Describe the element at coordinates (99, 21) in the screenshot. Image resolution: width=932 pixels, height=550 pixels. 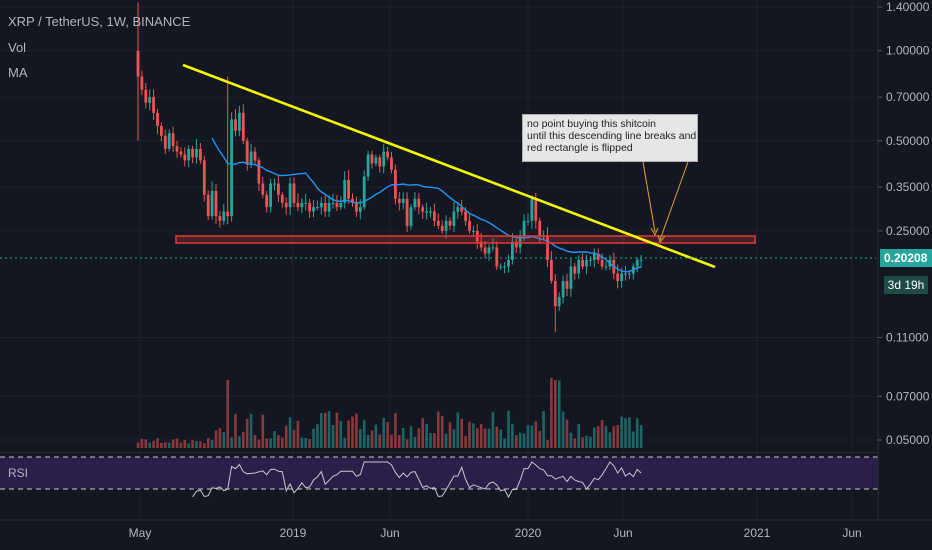
I see `symbol-title: XRP / TetherUS, 1W, BINANCE` at that location.